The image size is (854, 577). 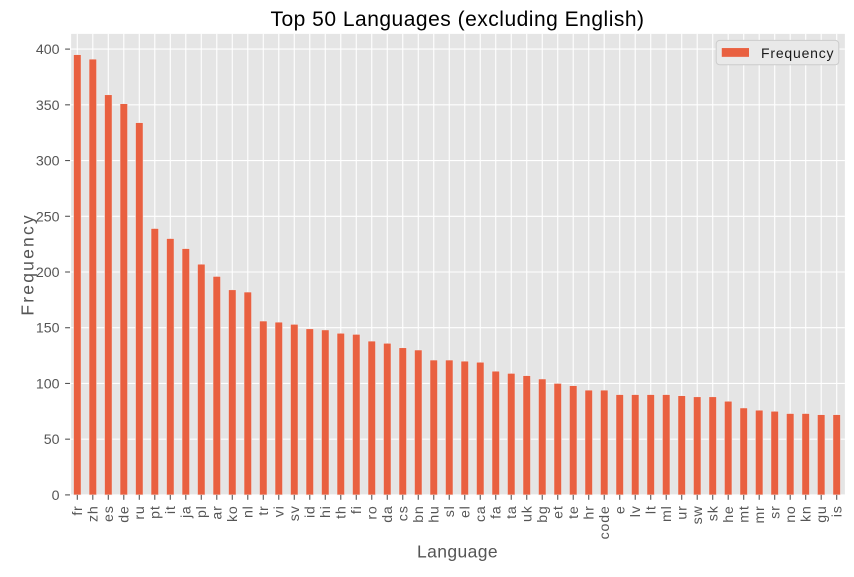 What do you see at coordinates (457, 19) in the screenshot?
I see `svg-text:Top 50 Languages (excluding En: Top 50 Languages (excluding English)` at bounding box center [457, 19].